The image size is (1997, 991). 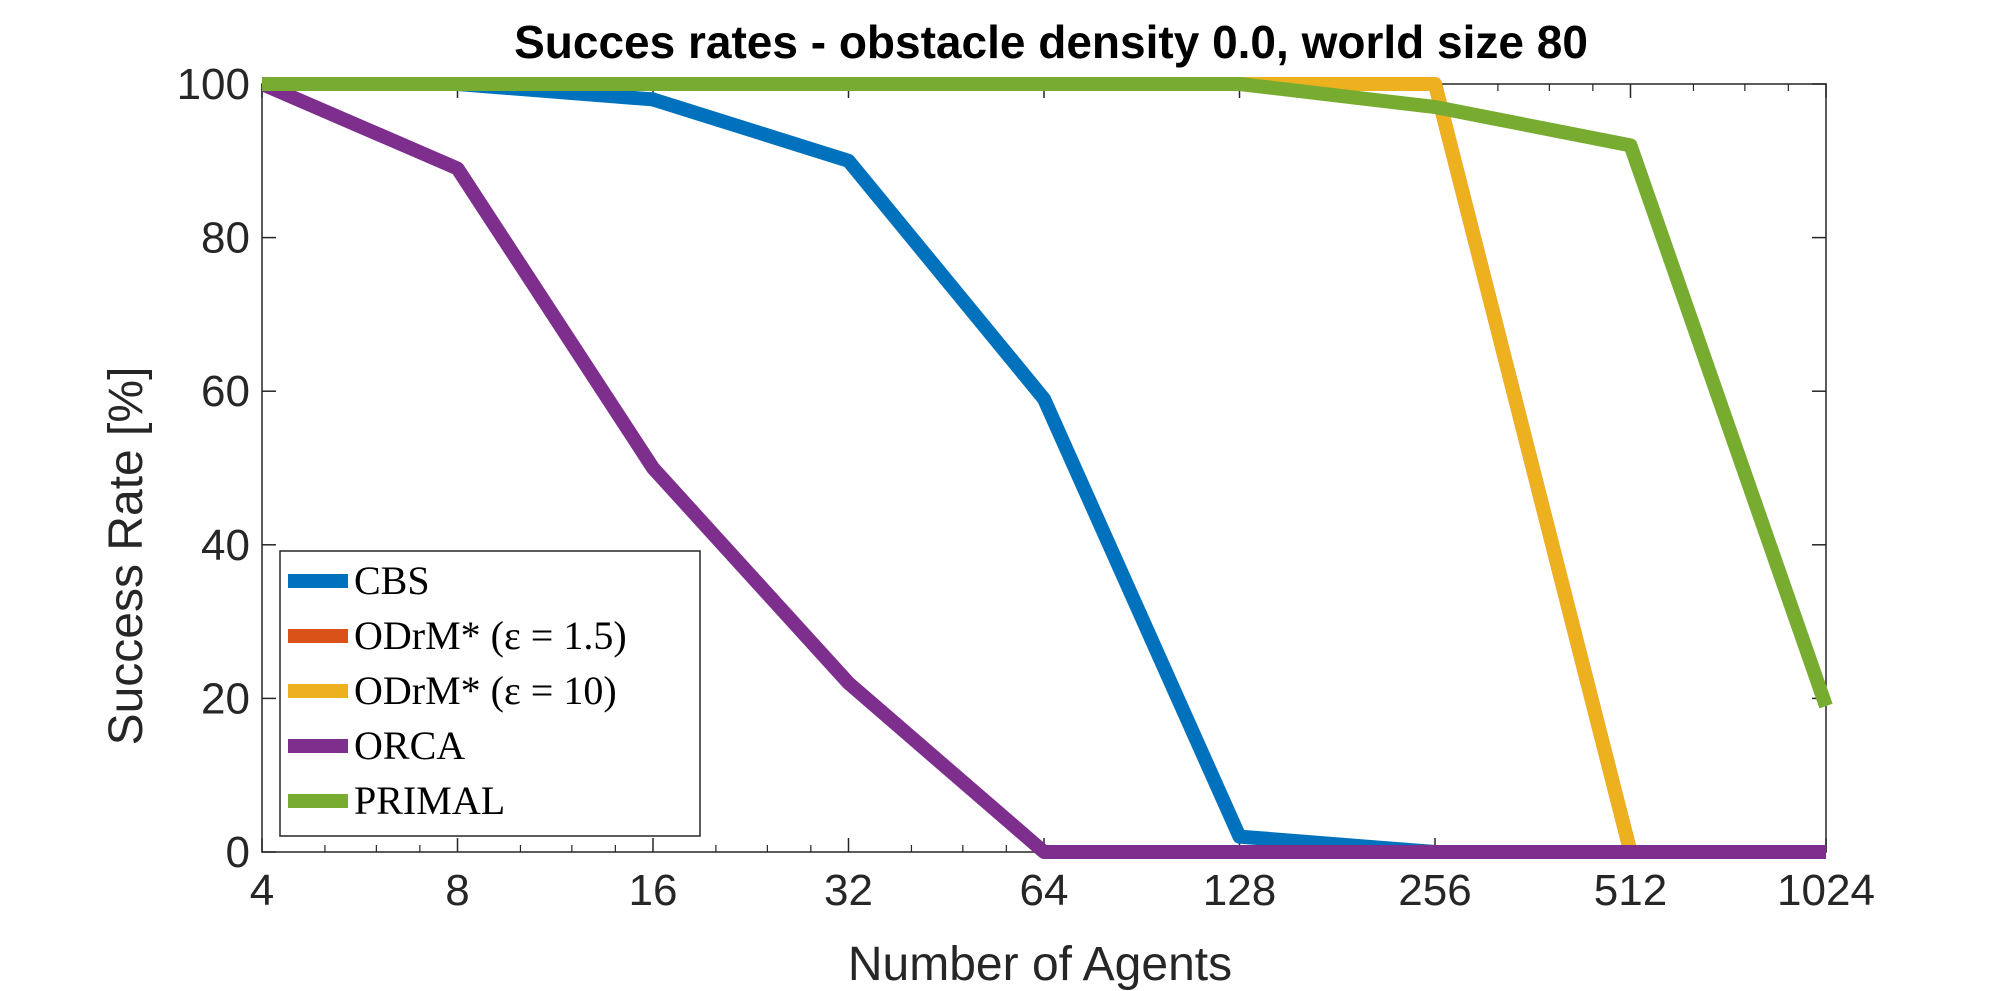 What do you see at coordinates (409, 745) in the screenshot?
I see `legend-entry-orca: ORCA` at bounding box center [409, 745].